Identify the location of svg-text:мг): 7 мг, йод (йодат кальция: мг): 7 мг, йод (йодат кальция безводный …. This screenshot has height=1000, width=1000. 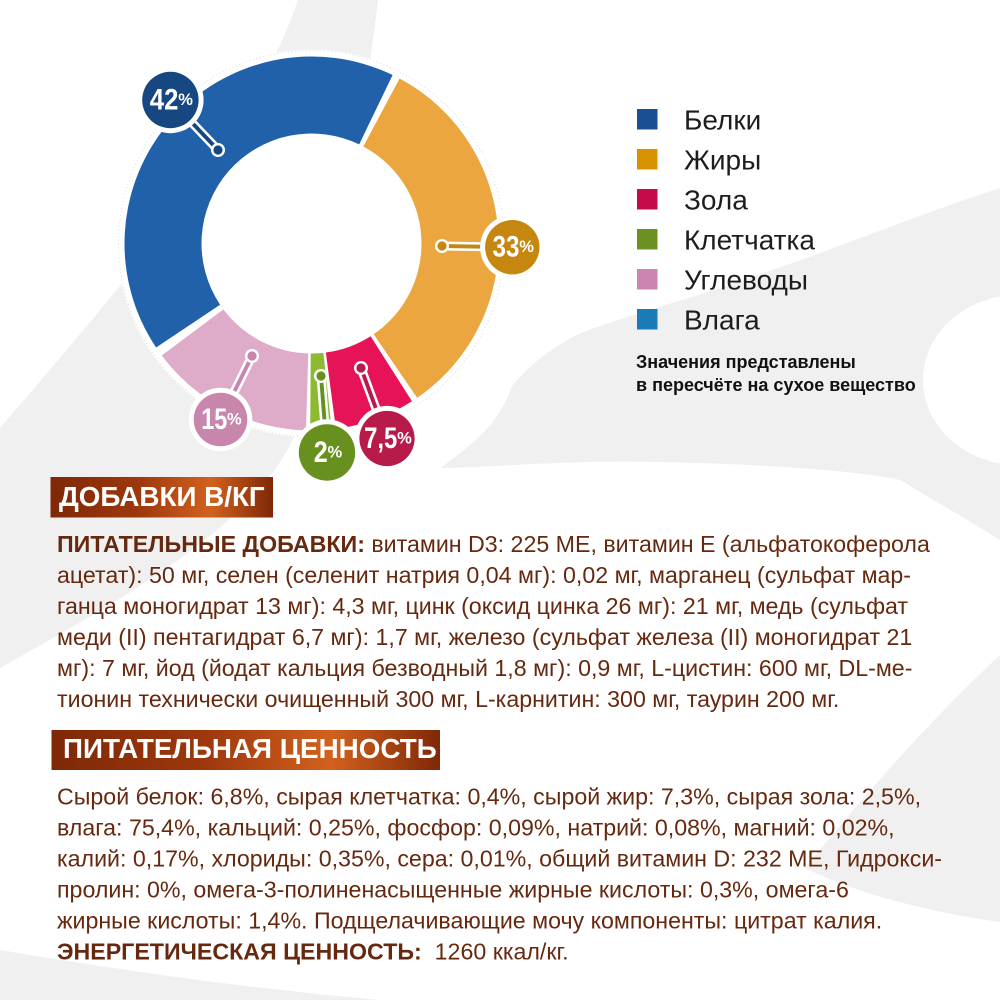
(484, 668).